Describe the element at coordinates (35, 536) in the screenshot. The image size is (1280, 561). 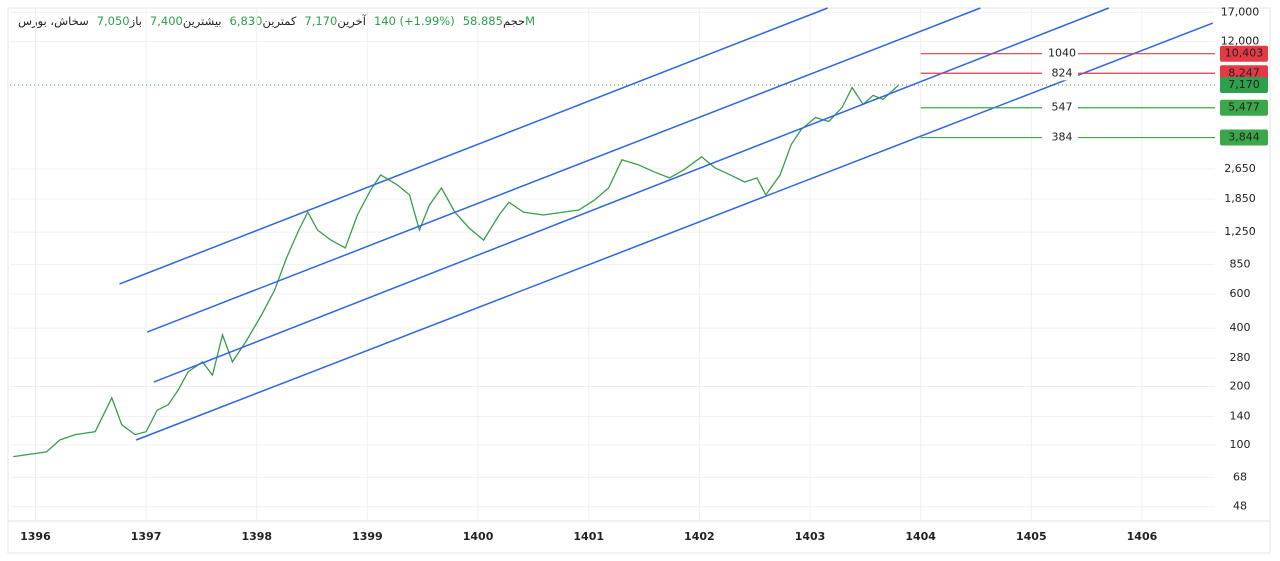
I see `x-tick-label: 1396` at that location.